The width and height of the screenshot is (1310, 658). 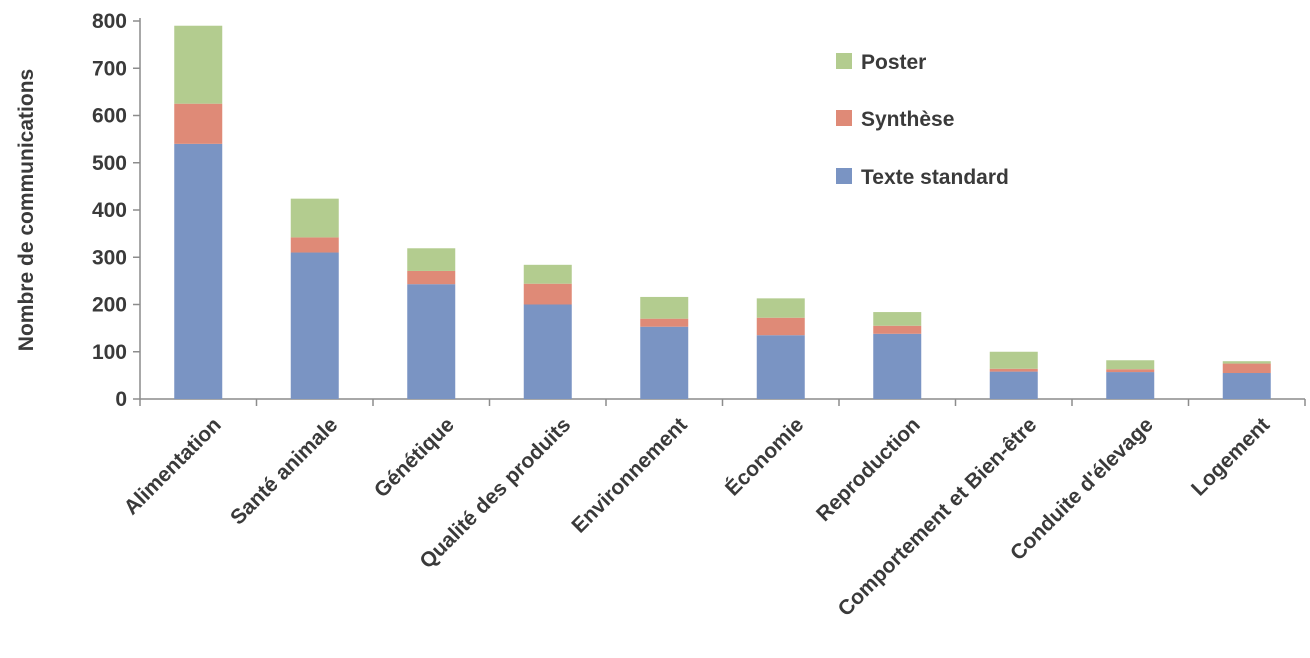 What do you see at coordinates (121, 399) in the screenshot?
I see `y-tick-label: 0` at bounding box center [121, 399].